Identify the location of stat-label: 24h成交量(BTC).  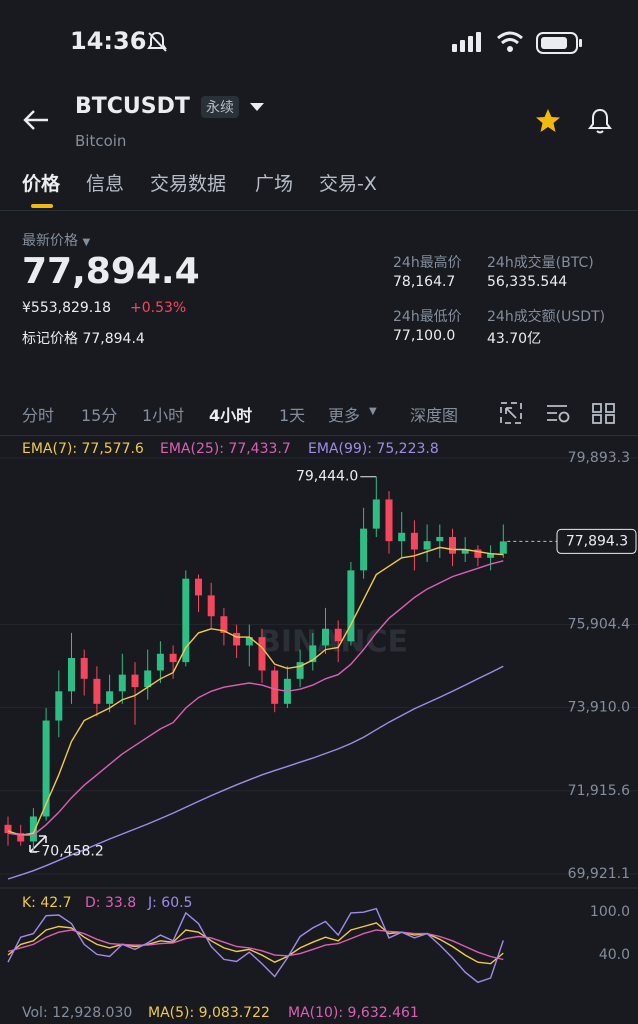
(540, 263).